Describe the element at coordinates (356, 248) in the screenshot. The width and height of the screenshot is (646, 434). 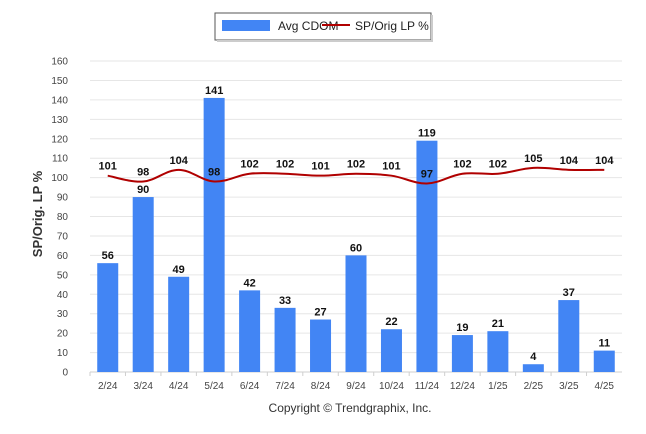
I see `bar-value-label: 60` at that location.